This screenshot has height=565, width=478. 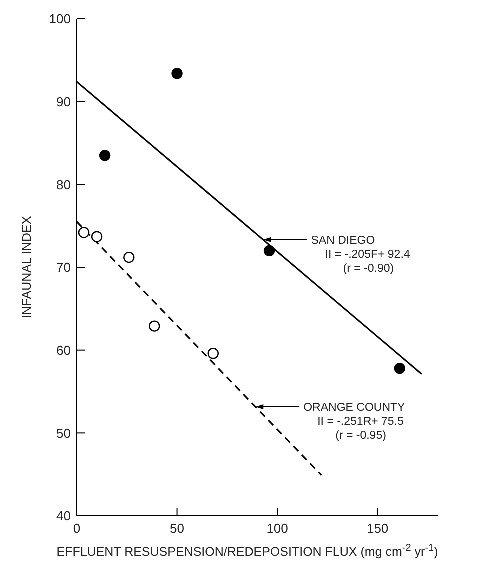 What do you see at coordinates (27, 267) in the screenshot?
I see `y-axis-title: INFAUNAL INDEX` at bounding box center [27, 267].